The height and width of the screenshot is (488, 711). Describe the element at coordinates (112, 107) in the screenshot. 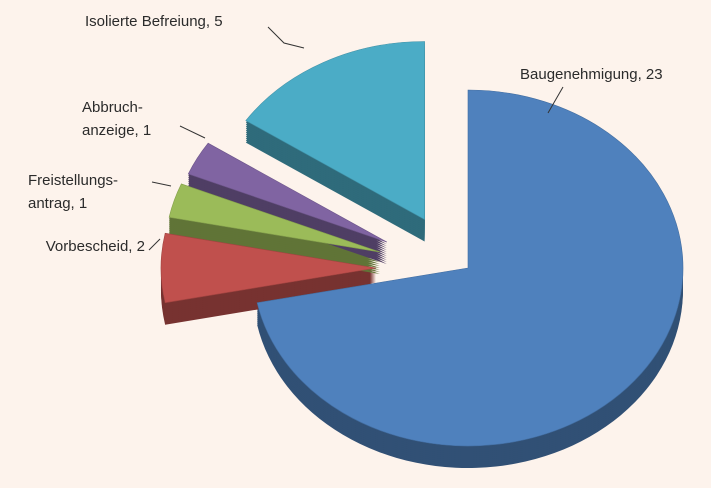

I see `data-label: Abbruch-` at that location.